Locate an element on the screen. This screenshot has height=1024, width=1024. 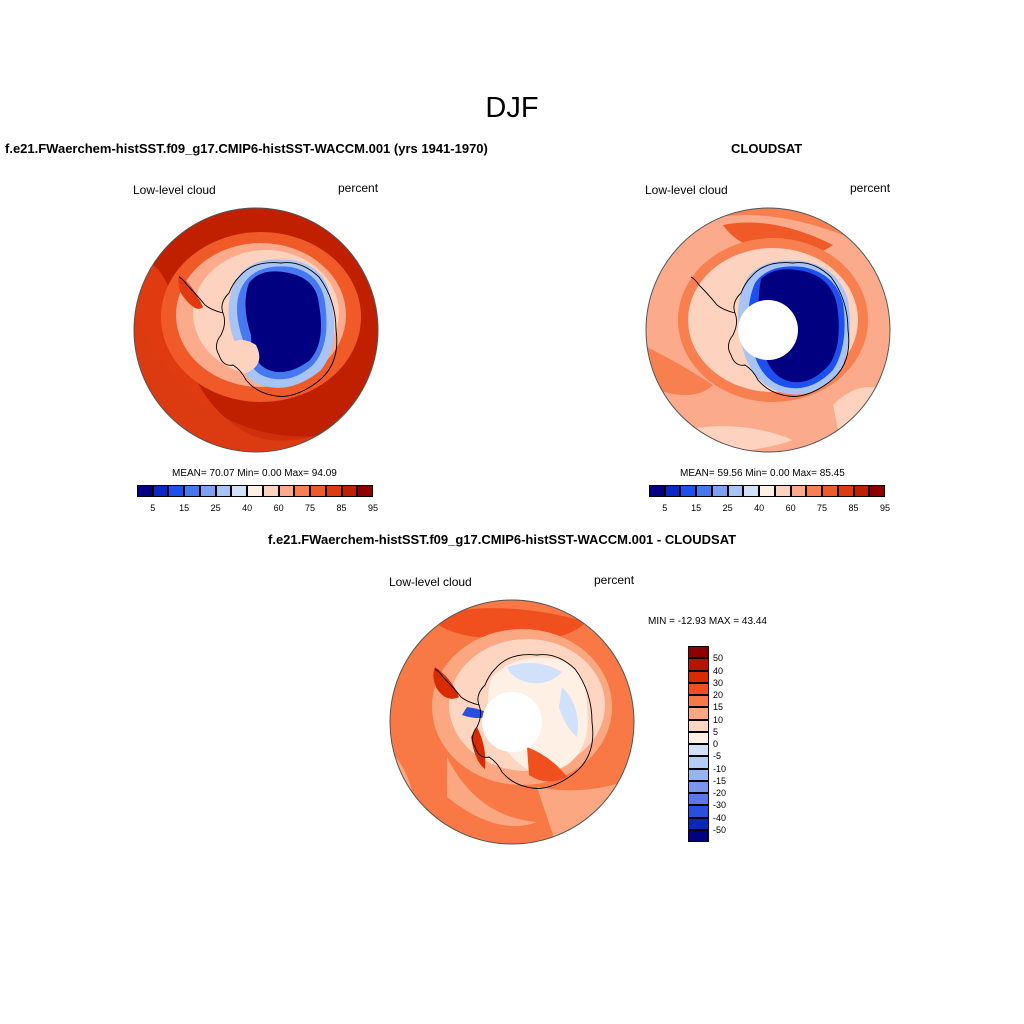
colorbar-tick-label: -10 is located at coordinates (720, 768).